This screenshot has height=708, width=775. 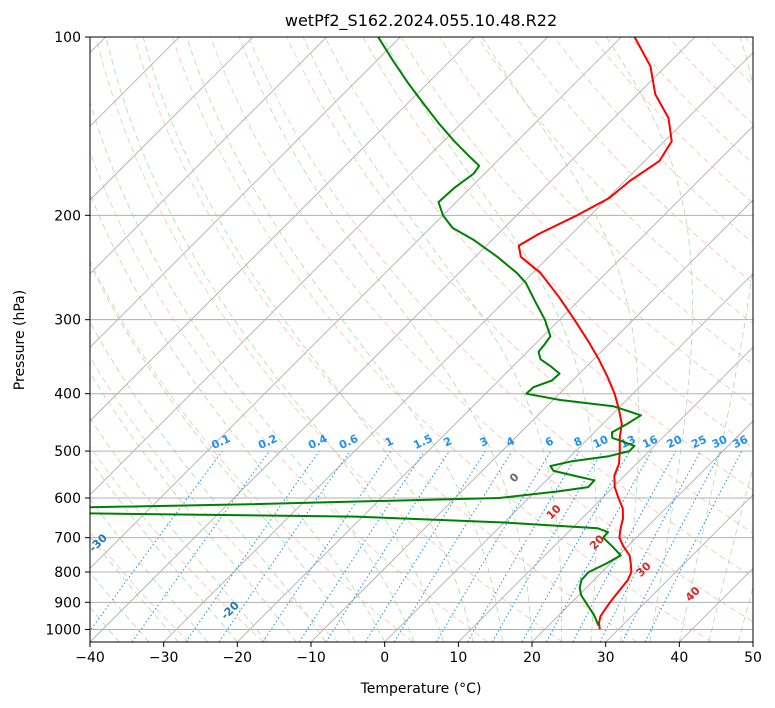 I want to click on y-tick-label: 400, so click(x=67, y=395).